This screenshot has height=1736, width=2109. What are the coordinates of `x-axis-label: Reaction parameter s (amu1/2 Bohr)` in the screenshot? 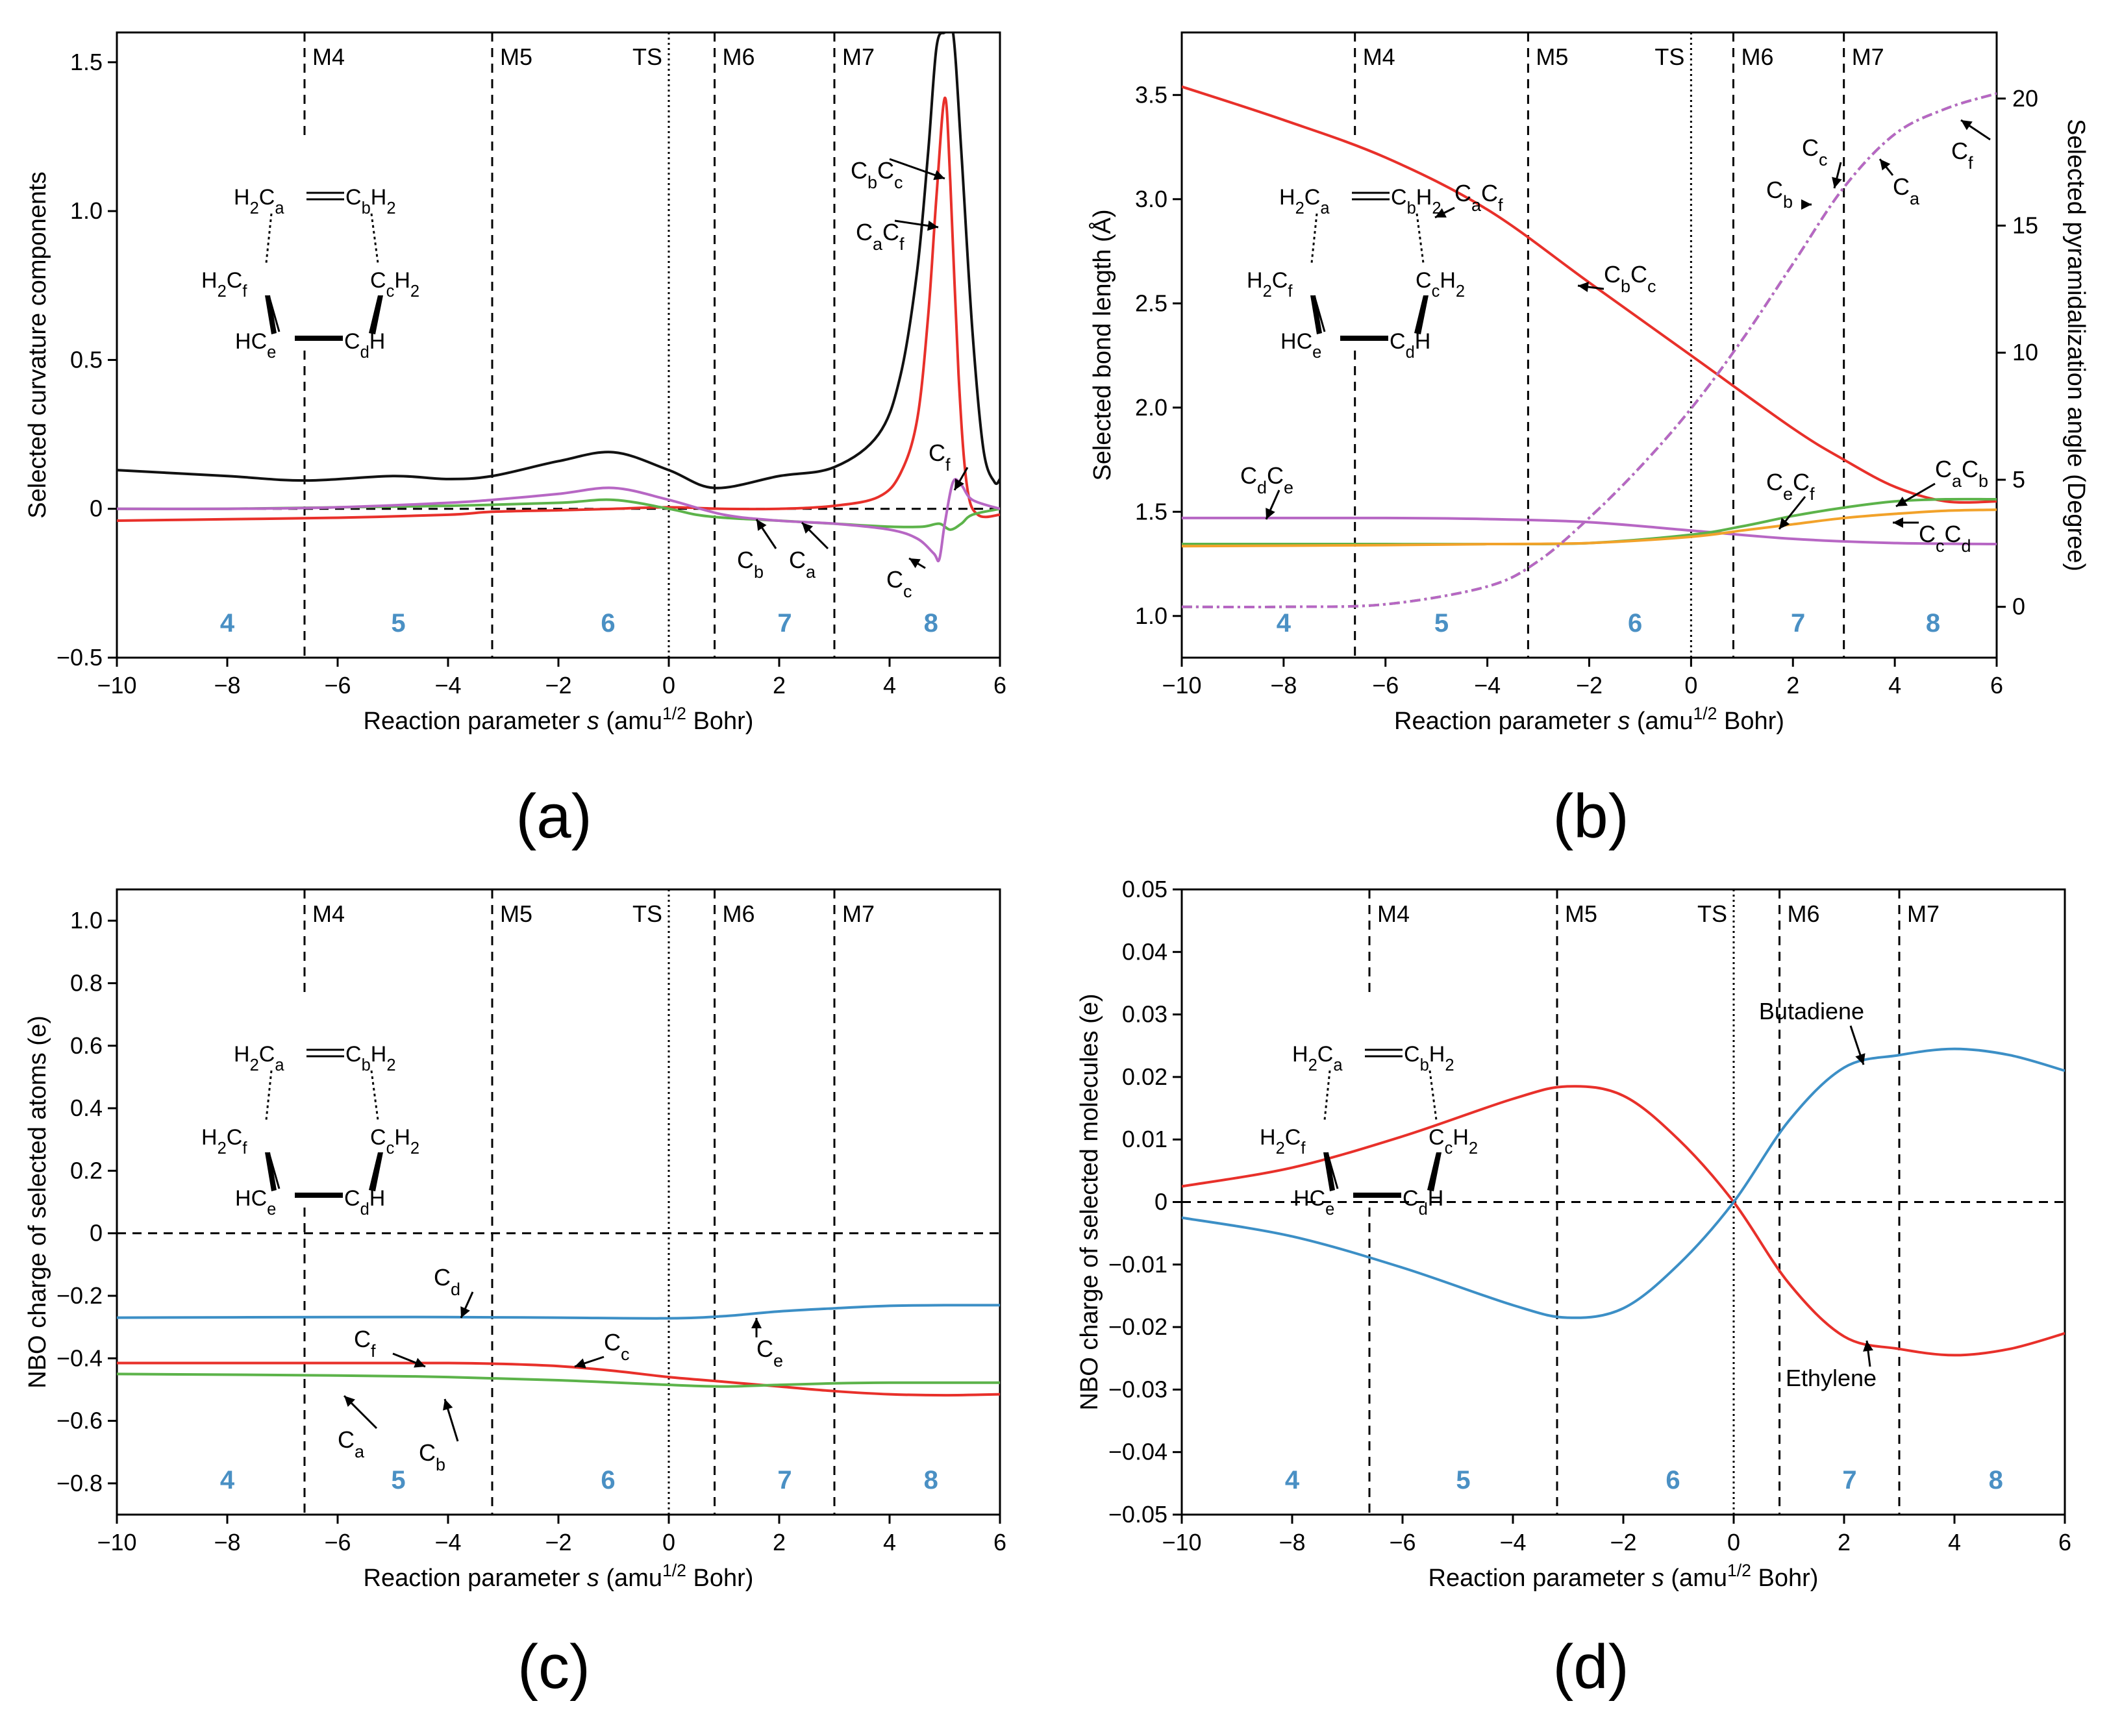 It's located at (559, 1576).